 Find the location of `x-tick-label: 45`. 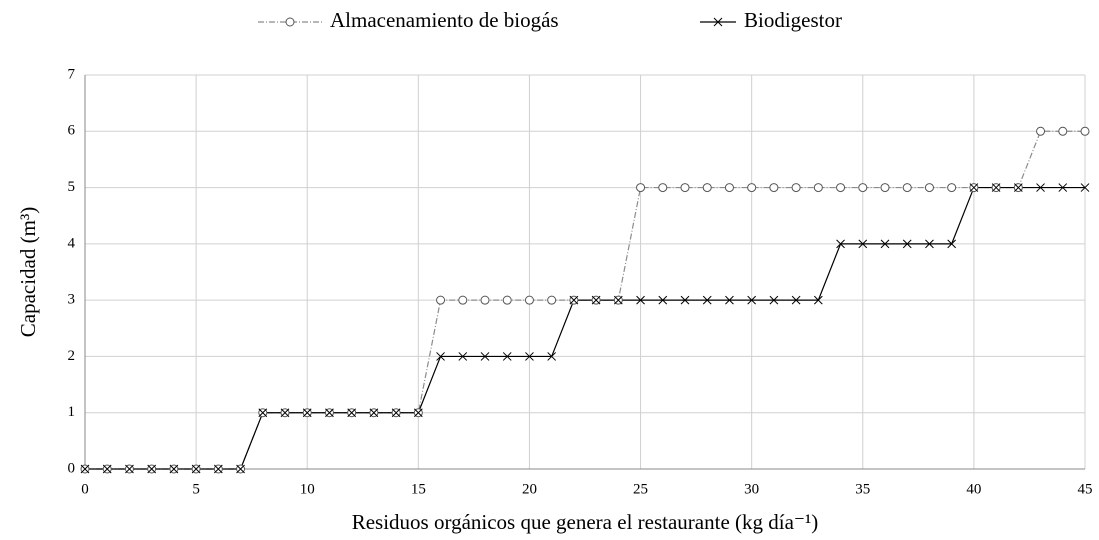

x-tick-label: 45 is located at coordinates (1085, 489).